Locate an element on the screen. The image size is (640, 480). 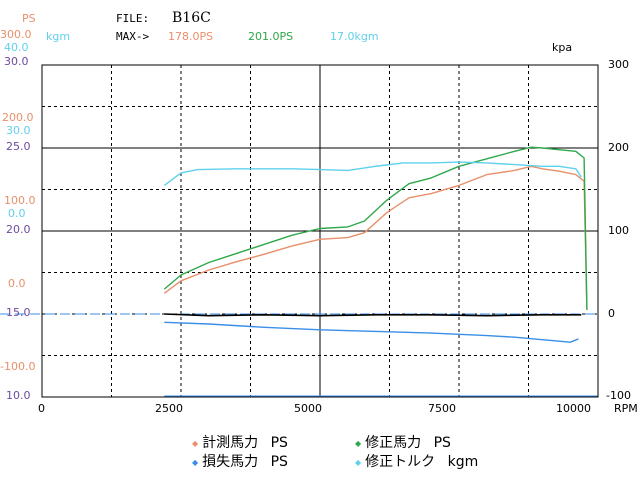
file-label: FILE: is located at coordinates (133, 18).